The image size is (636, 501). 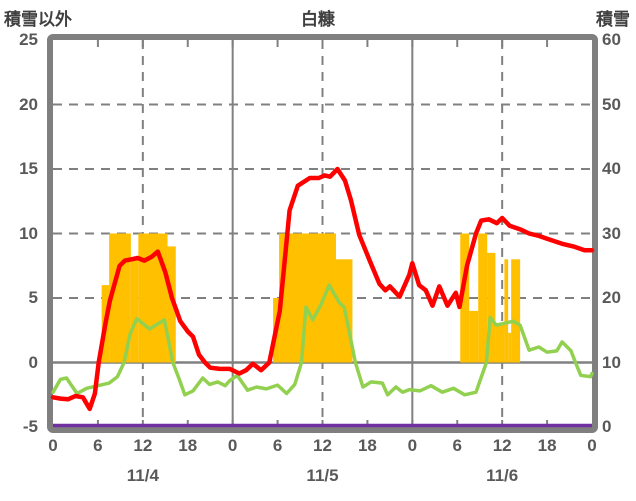 What do you see at coordinates (38, 19) in the screenshot?
I see `left-axis-title: 積雪以外` at bounding box center [38, 19].